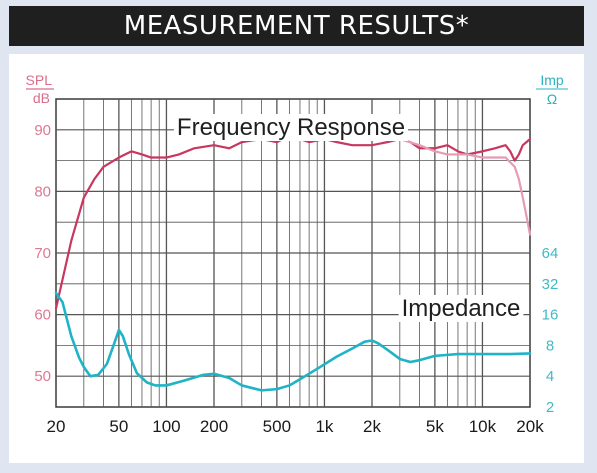 This screenshot has height=473, width=597. I want to click on x-tick-label: 2k, so click(372, 426).